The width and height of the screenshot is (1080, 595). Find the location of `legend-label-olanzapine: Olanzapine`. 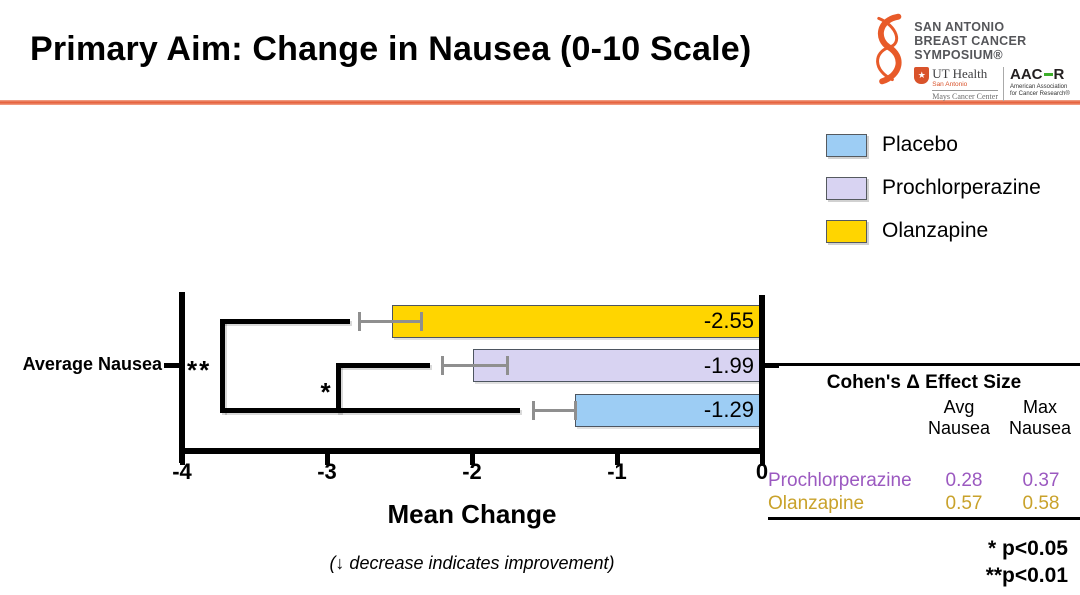

legend-label-olanzapine: Olanzapine is located at coordinates (935, 230).